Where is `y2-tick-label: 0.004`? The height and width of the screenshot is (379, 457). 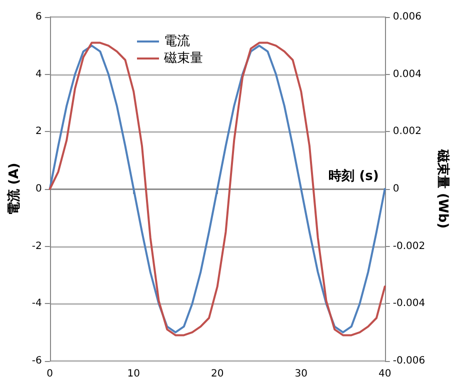 y2-tick-label: 0.004 is located at coordinates (407, 74).